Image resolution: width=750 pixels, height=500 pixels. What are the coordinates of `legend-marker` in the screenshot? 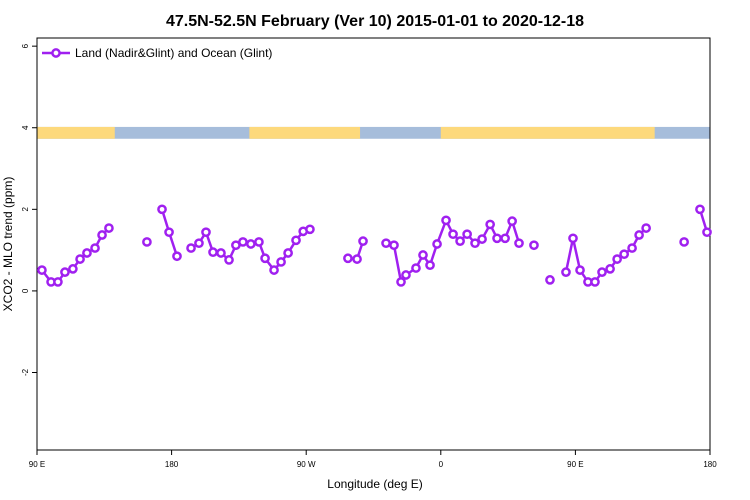 It's located at (56, 53).